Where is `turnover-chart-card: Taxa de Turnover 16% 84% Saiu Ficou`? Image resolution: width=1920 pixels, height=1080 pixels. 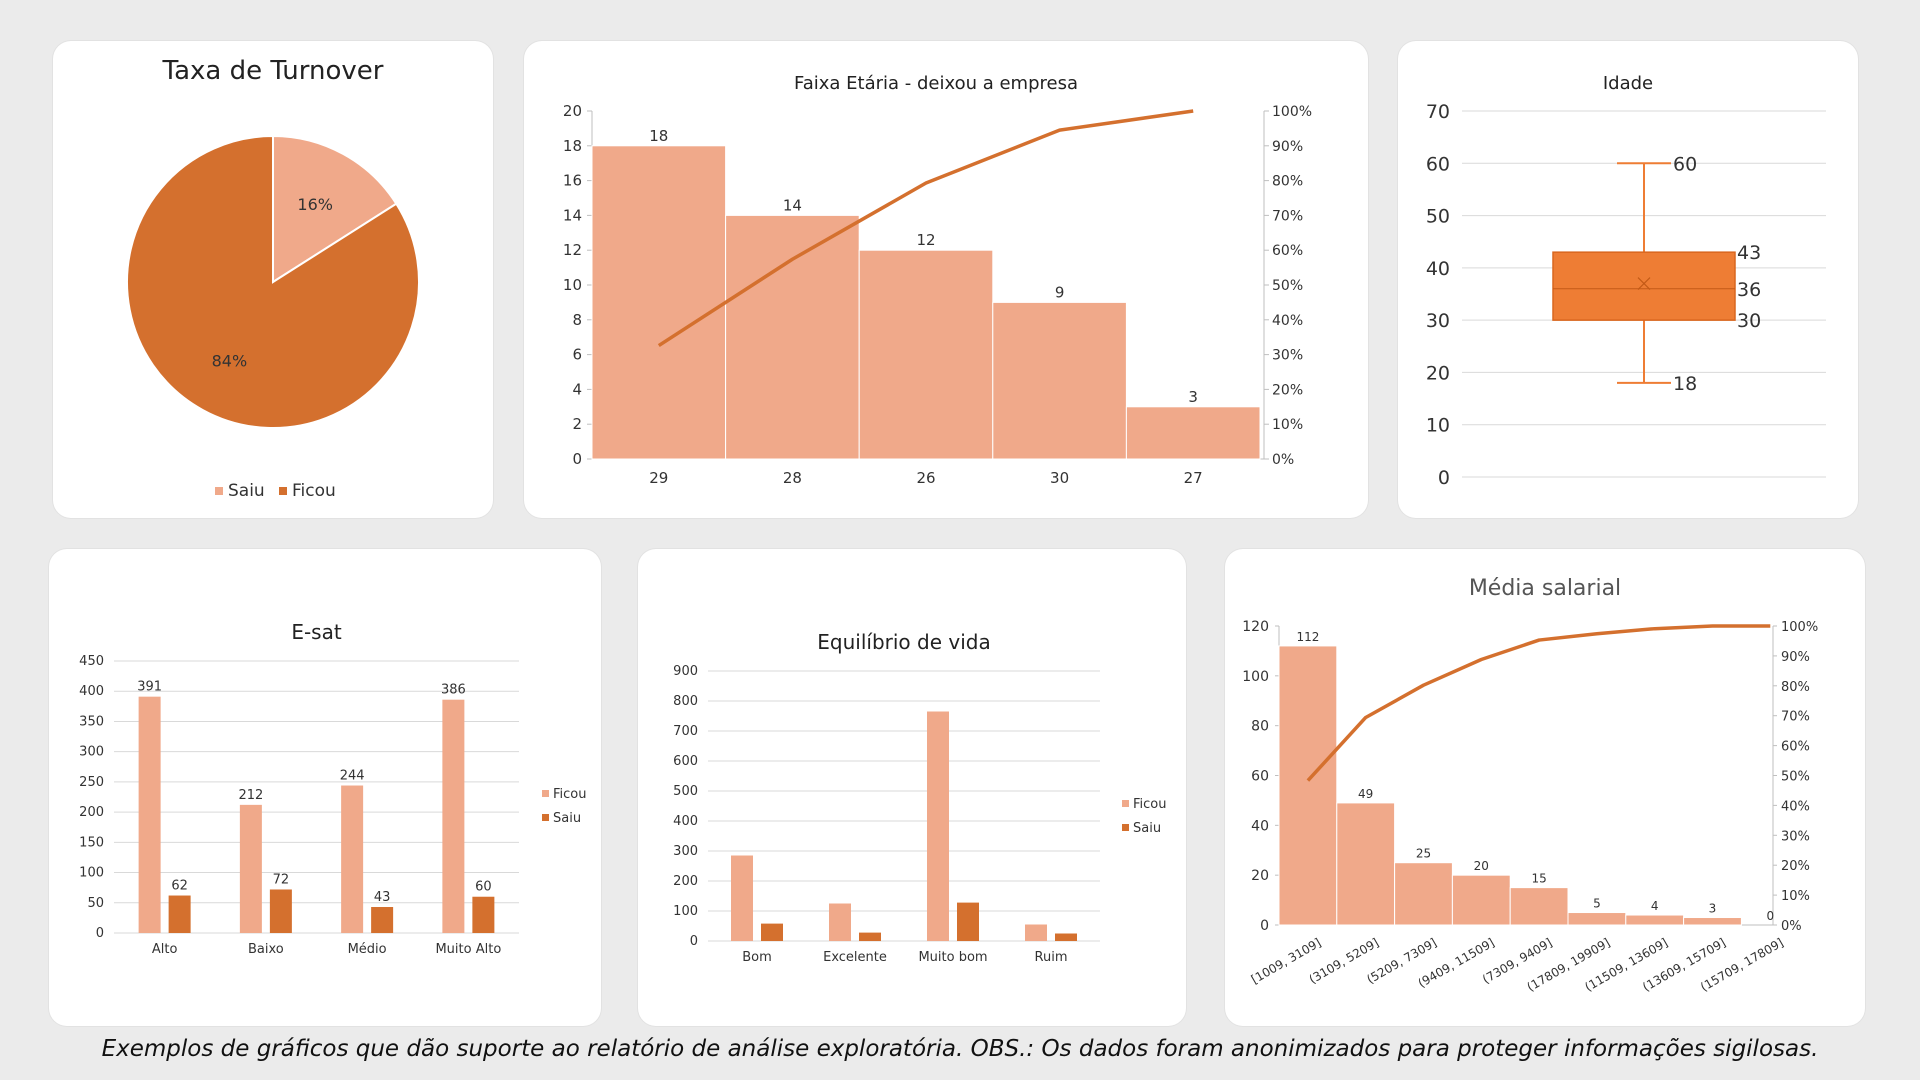 turnover-chart-card: Taxa de Turnover 16% 84% Saiu Ficou is located at coordinates (273, 279).